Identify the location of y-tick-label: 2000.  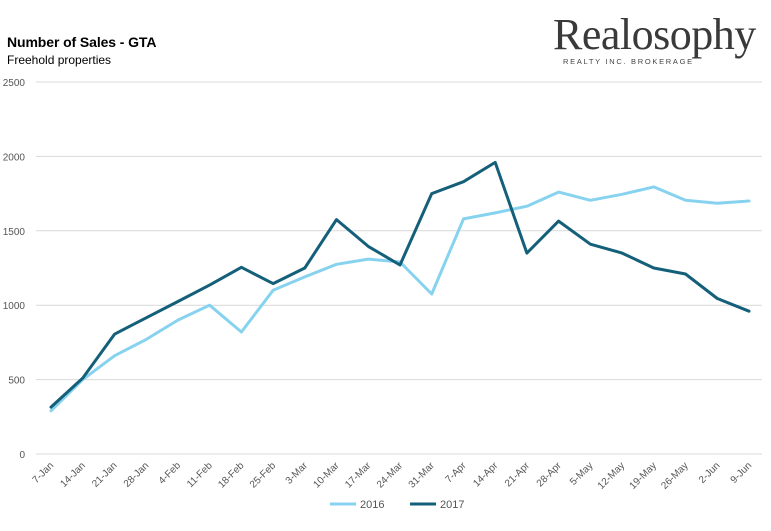
(14, 157).